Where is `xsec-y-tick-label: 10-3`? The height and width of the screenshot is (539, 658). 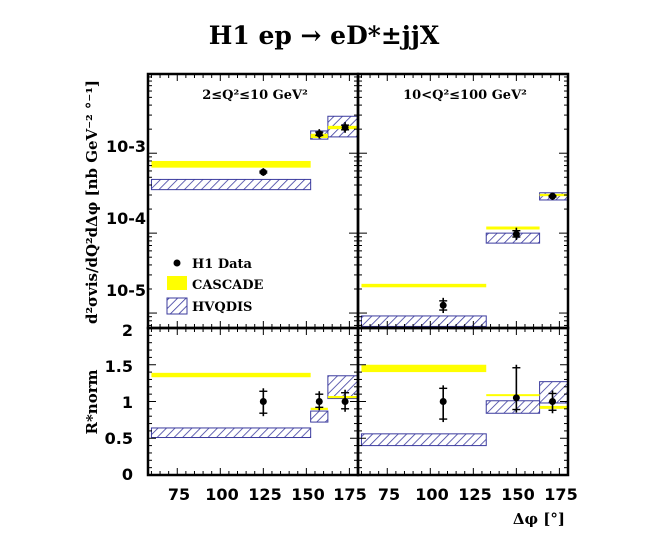
xsec-y-tick-label: 10-3 is located at coordinates (126, 146).